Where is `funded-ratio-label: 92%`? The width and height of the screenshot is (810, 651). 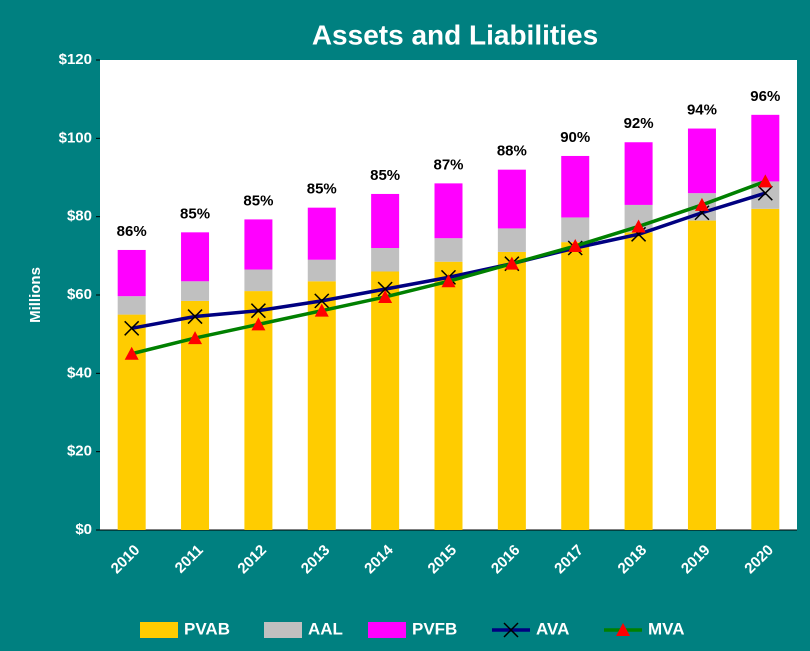
funded-ratio-label: 92% is located at coordinates (639, 123).